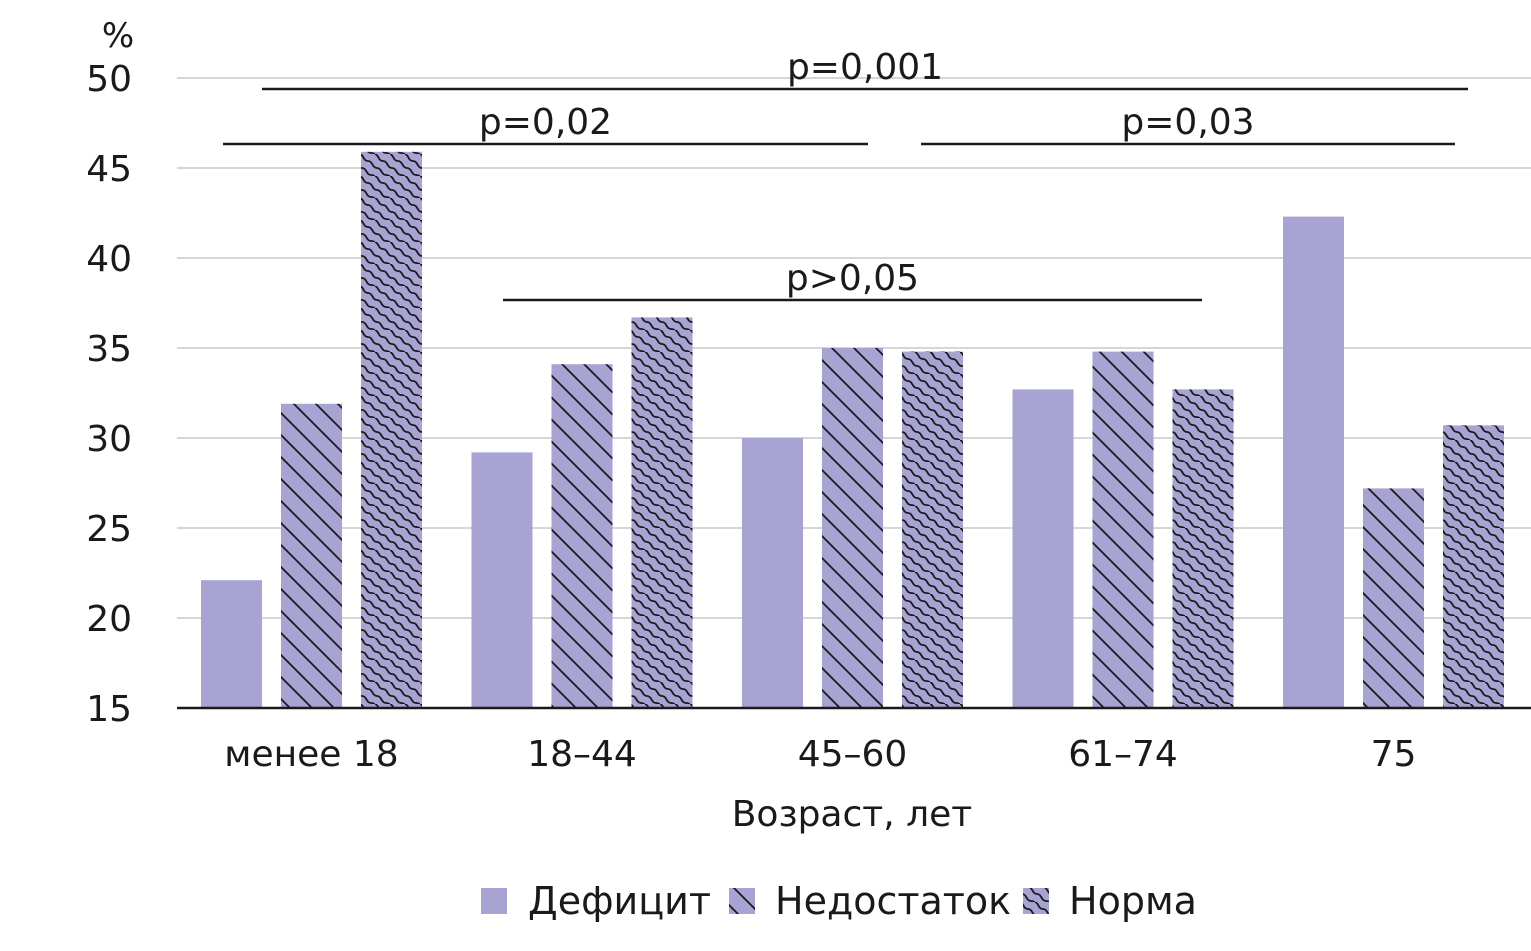 This screenshot has width=1531, height=951. What do you see at coordinates (853, 754) in the screenshot?
I see `x-tick-label: 45–60` at bounding box center [853, 754].